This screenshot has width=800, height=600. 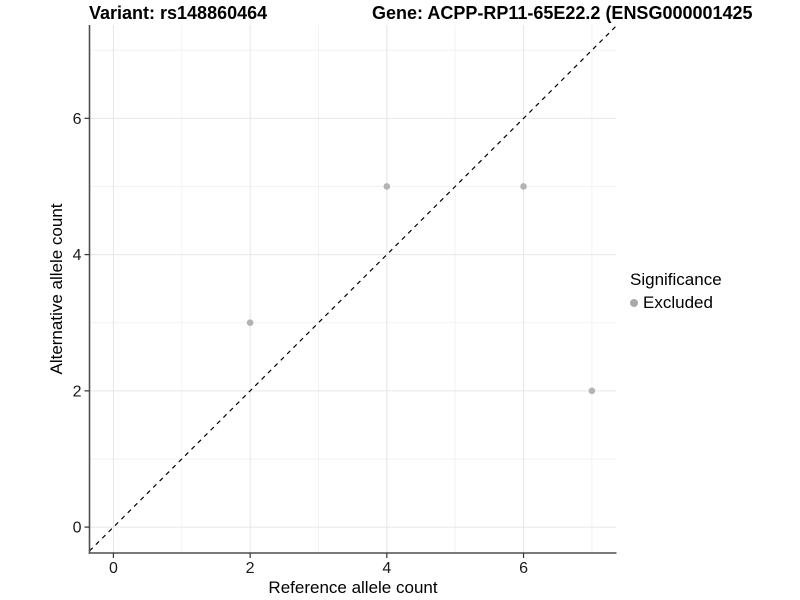 I want to click on plot-title-gene: Gene: ACPP-RP11-65E22.2 (ENSG000001425, so click(x=562, y=13).